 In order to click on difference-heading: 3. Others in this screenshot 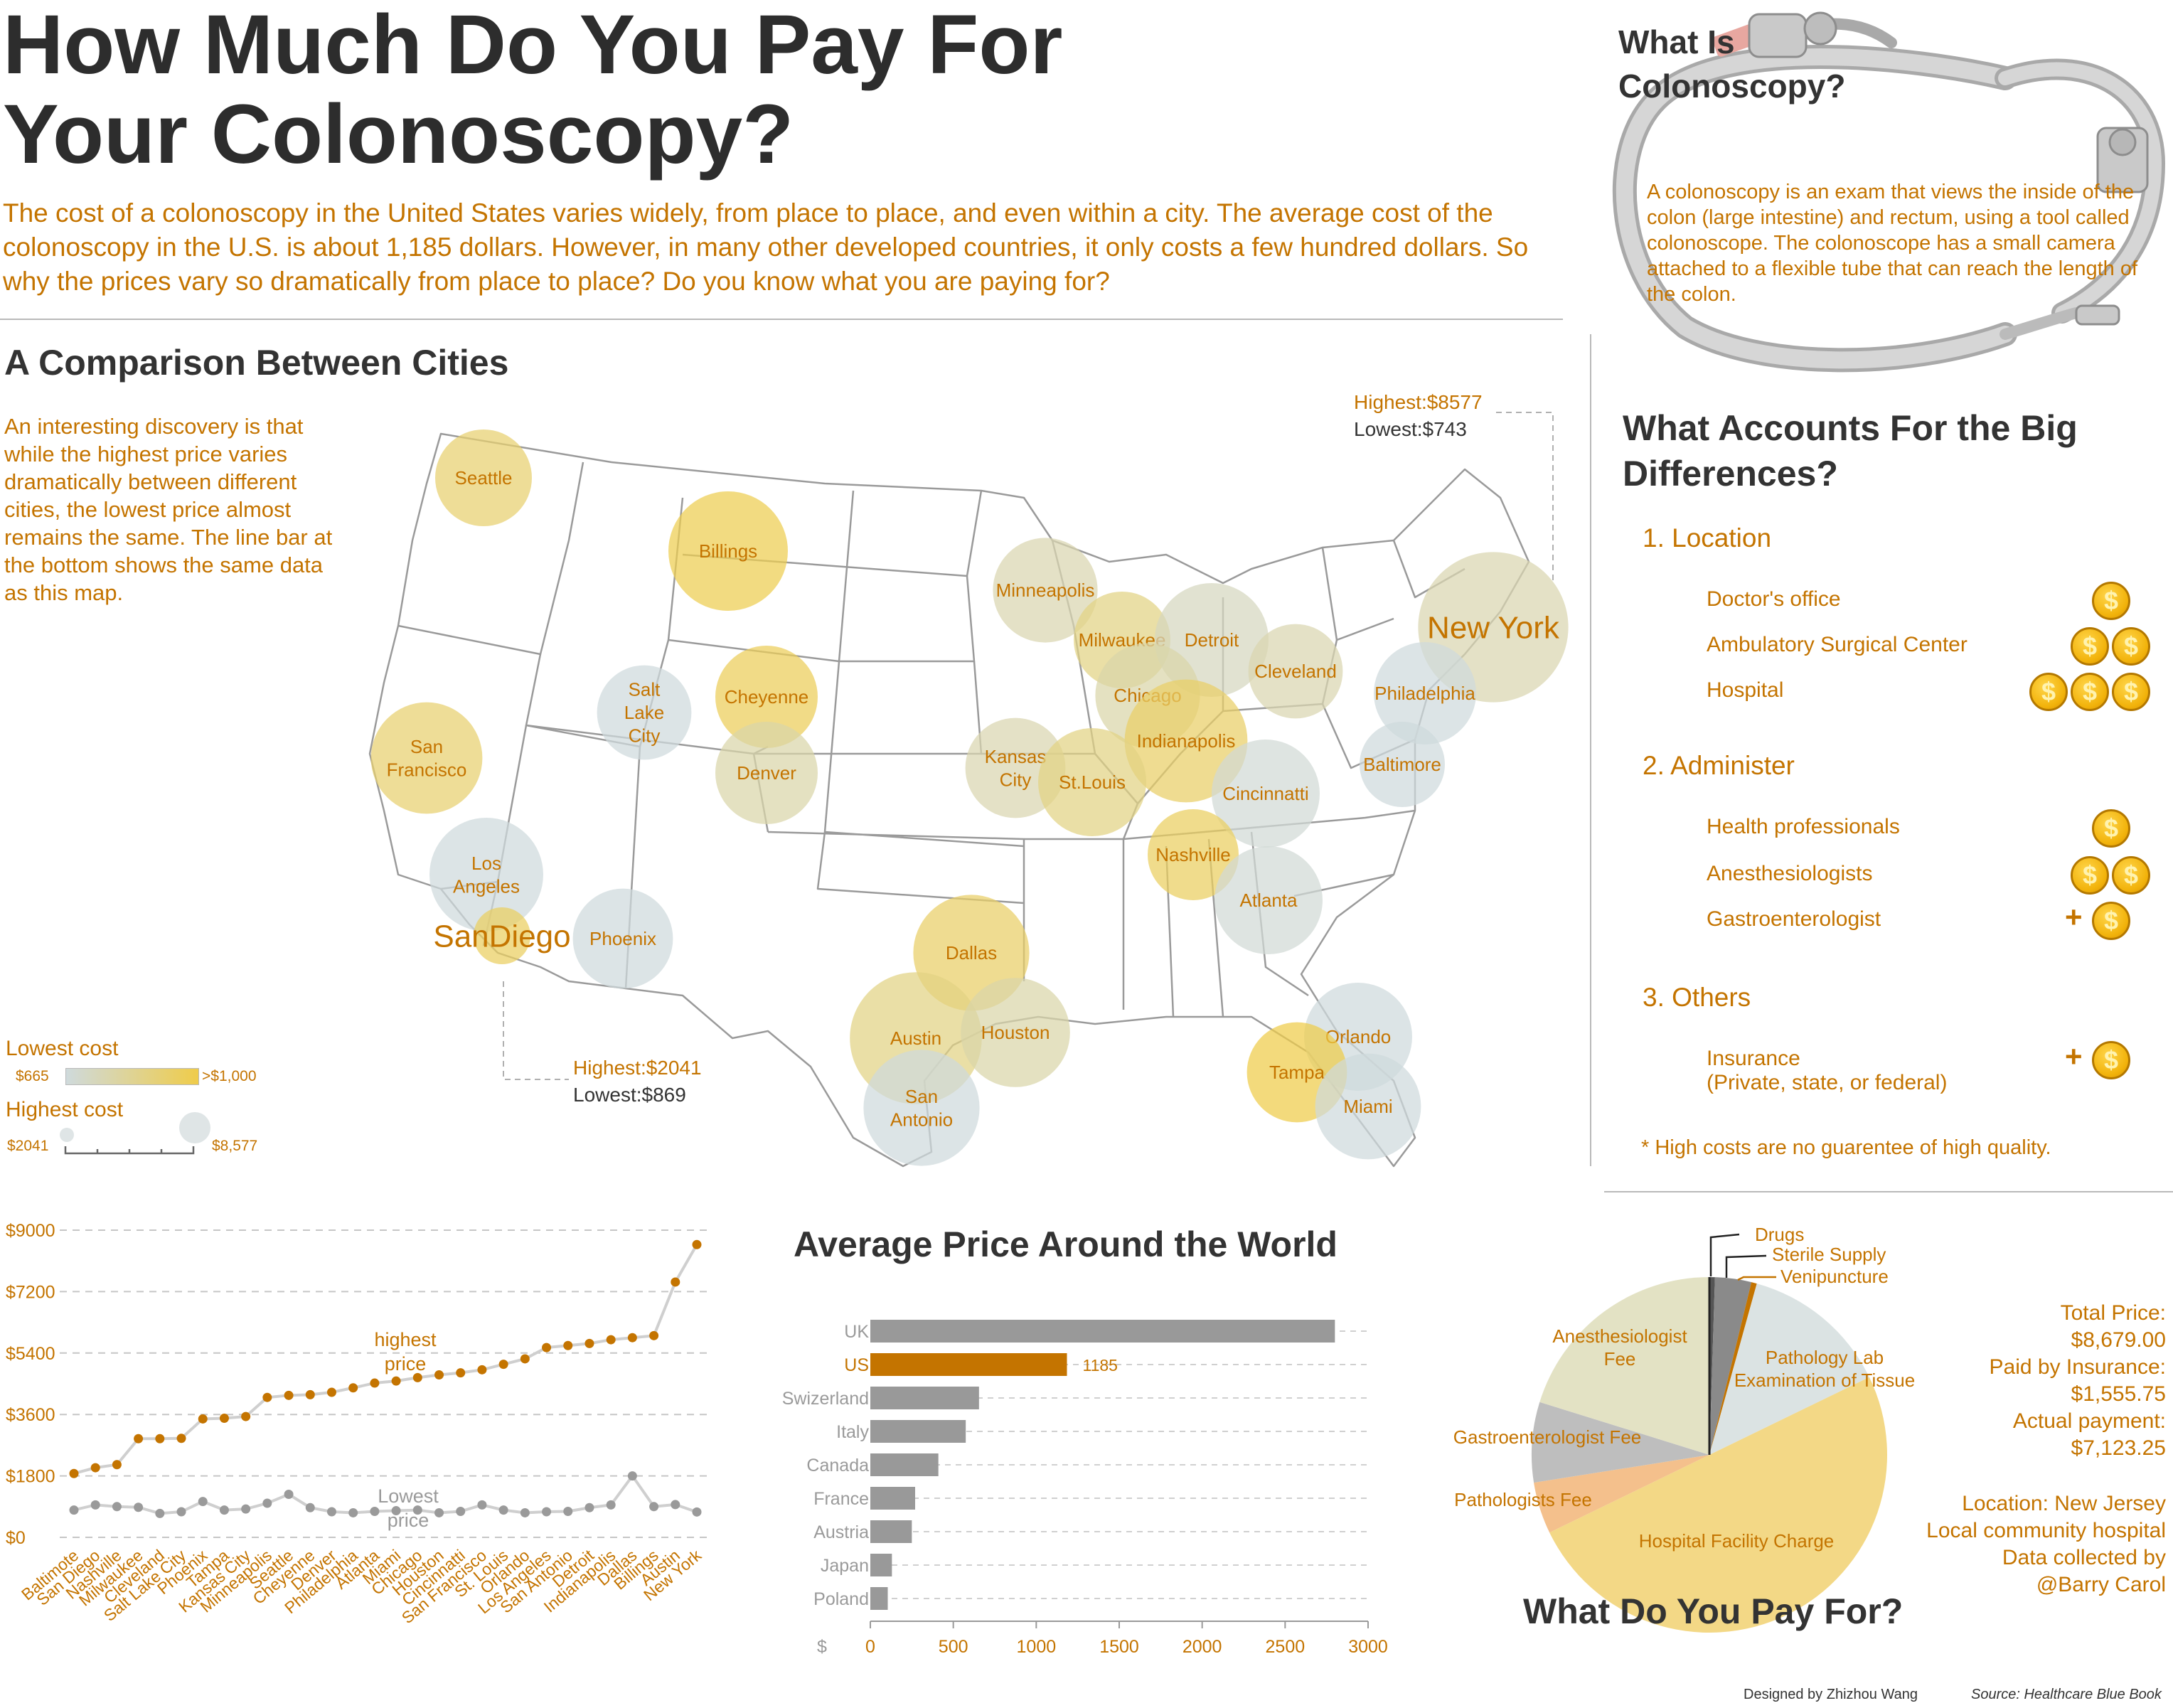, I will do `click(1697, 997)`.